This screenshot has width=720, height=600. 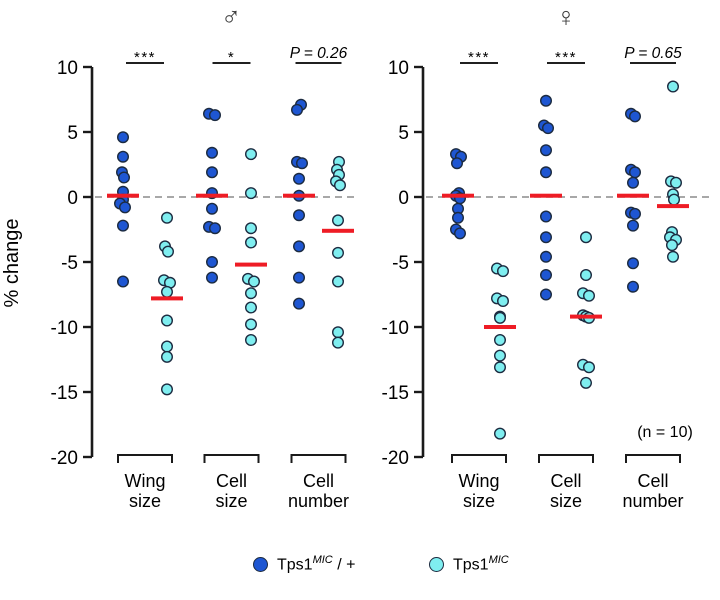 I want to click on control-marker-icon, so click(x=260, y=564).